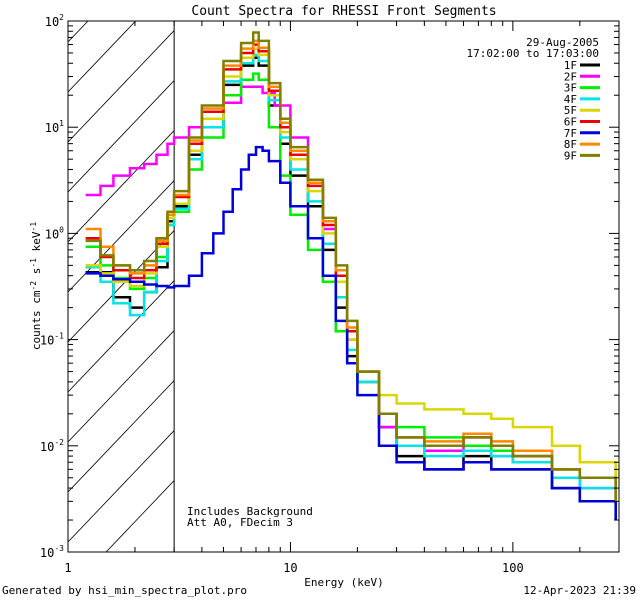 This screenshot has width=640, height=600. I want to click on y-tick-label: 10⁻², so click(52, 446).